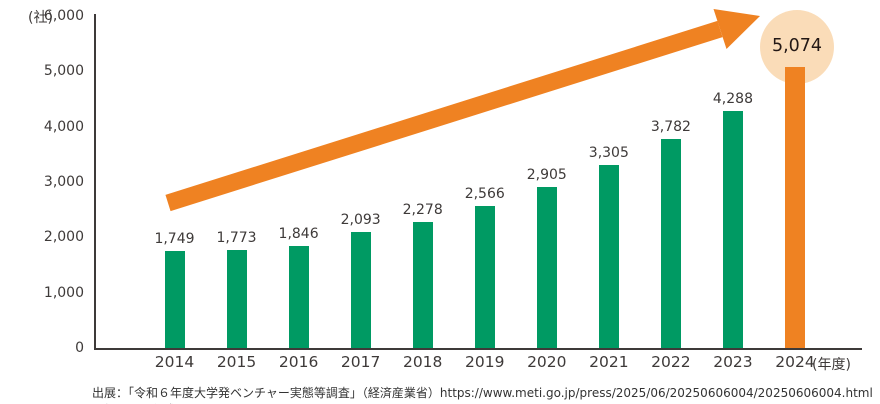  I want to click on y-axis-line, so click(95, 182).